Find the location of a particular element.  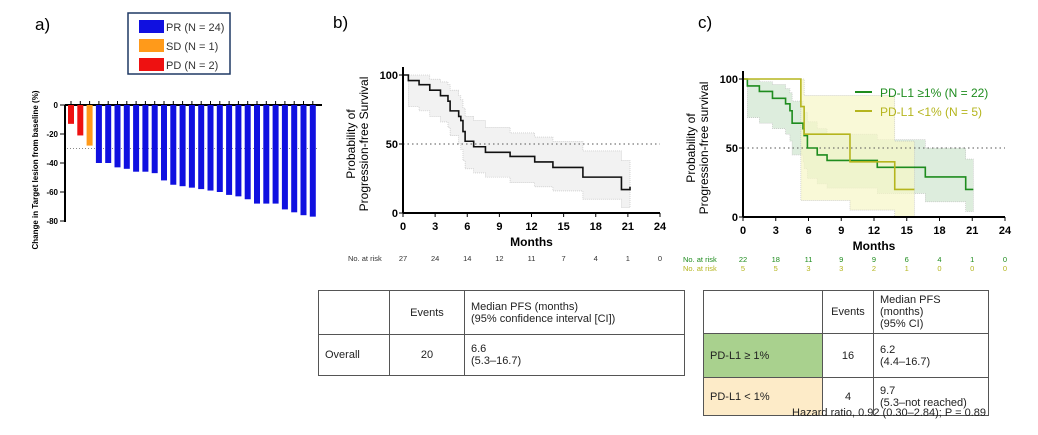

confidence-band is located at coordinates (517, 141).